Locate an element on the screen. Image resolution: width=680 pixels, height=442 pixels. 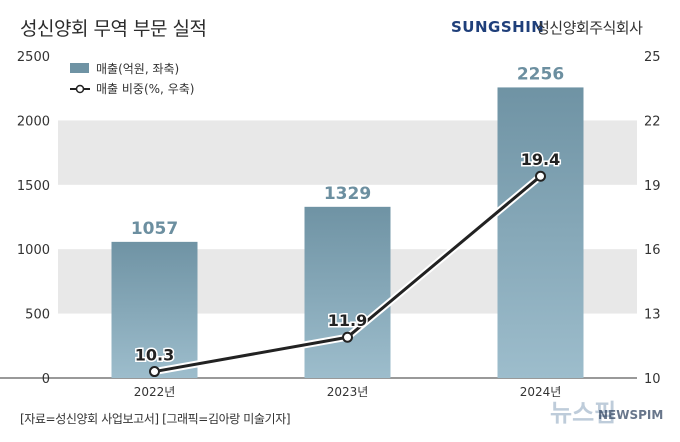
x-axis-tick-label: 2024년 is located at coordinates (541, 392).